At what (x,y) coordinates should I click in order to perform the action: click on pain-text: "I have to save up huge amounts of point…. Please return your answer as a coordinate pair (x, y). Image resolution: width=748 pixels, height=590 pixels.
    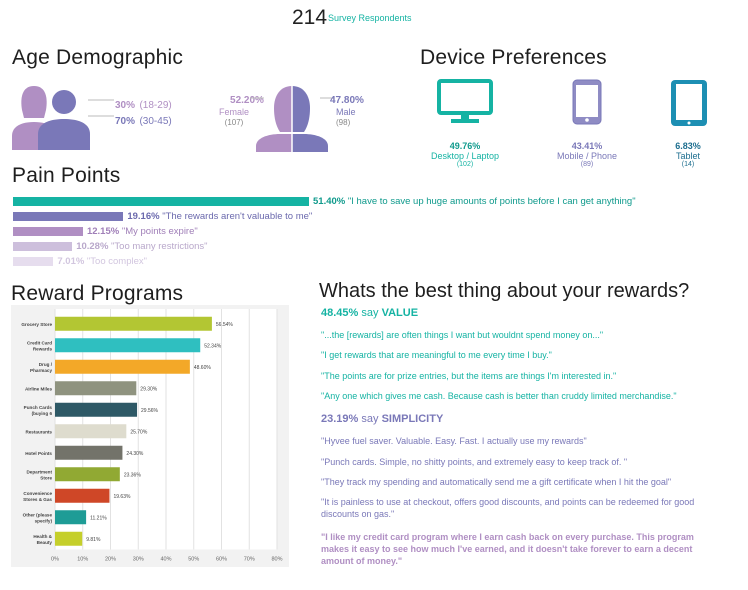
    Looking at the image, I should click on (490, 201).